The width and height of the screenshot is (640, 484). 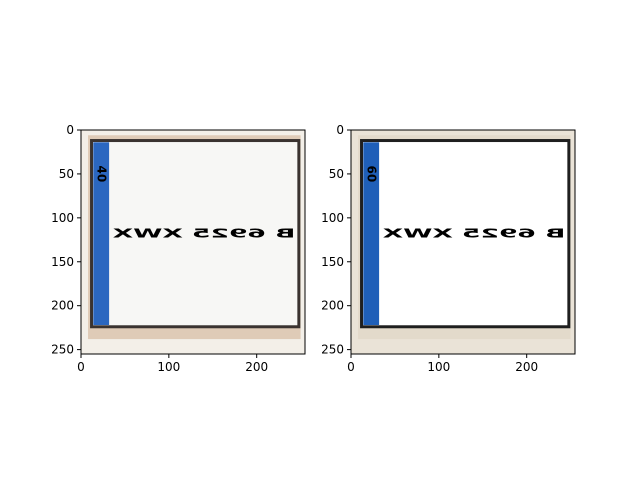 What do you see at coordinates (102, 174) in the screenshot?
I see `badge-label: 40` at bounding box center [102, 174].